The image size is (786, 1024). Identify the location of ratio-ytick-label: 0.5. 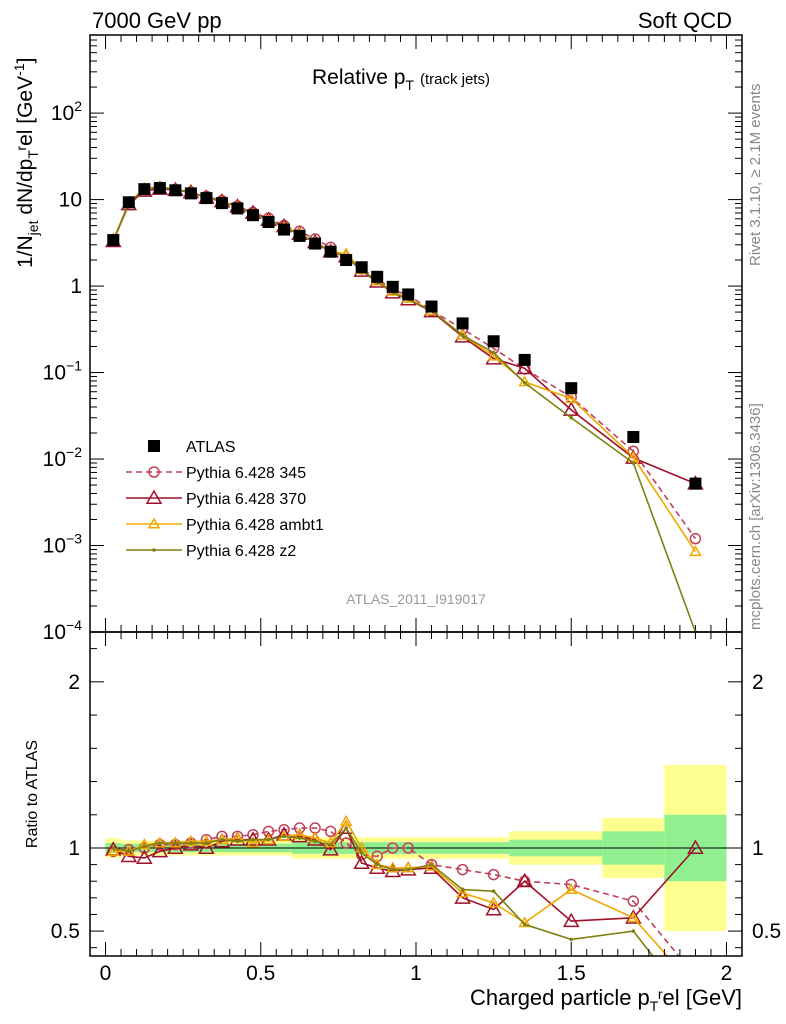
(65, 931).